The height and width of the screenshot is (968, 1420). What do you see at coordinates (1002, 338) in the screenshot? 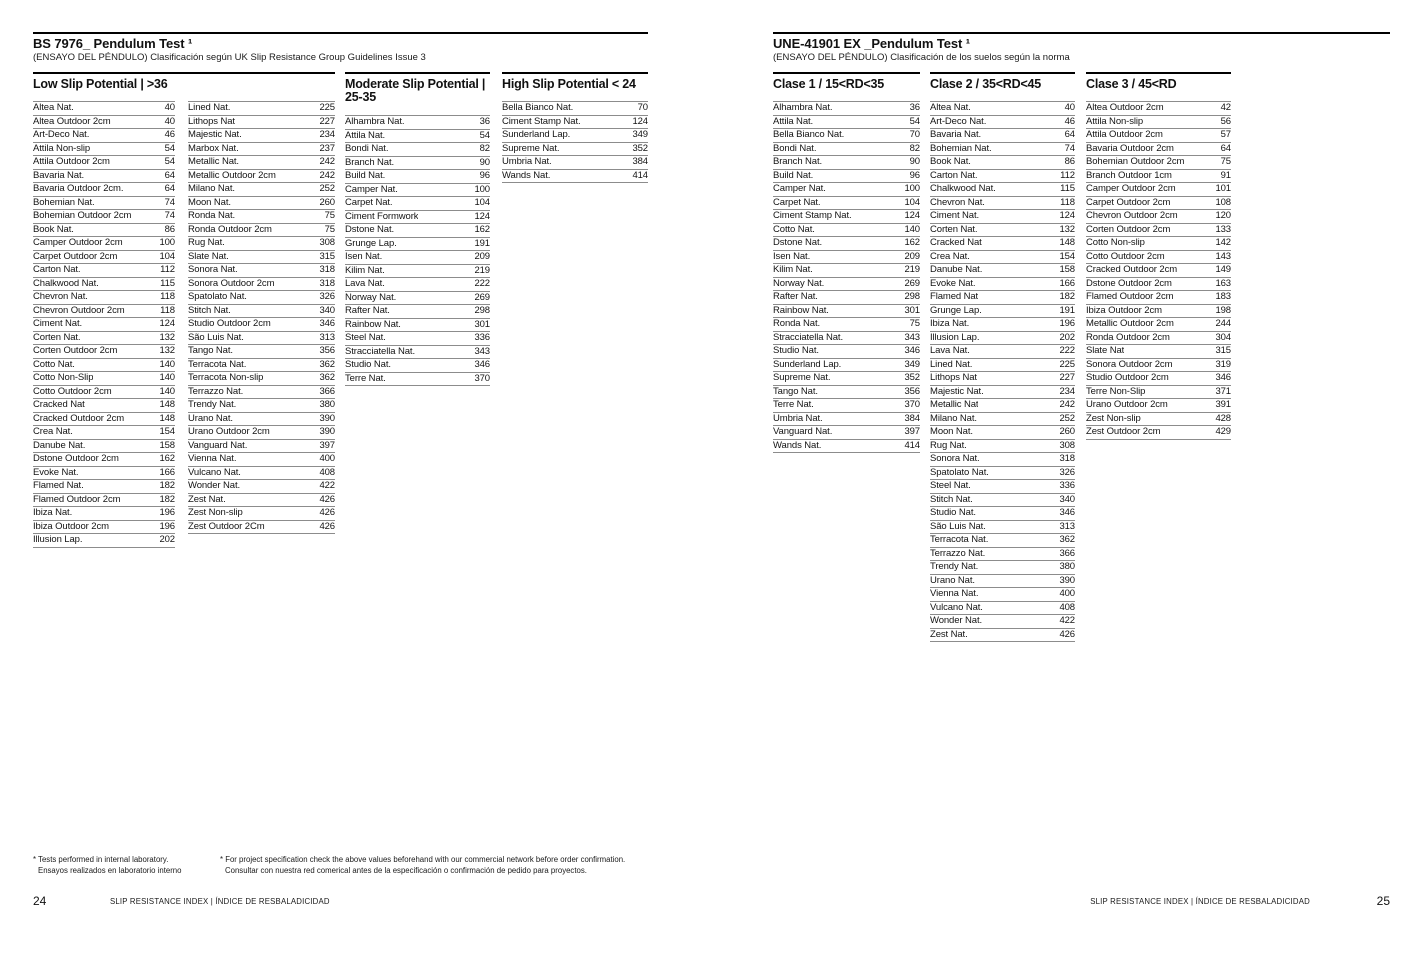
I see `table-row: Illusion Lap. 202` at bounding box center [1002, 338].